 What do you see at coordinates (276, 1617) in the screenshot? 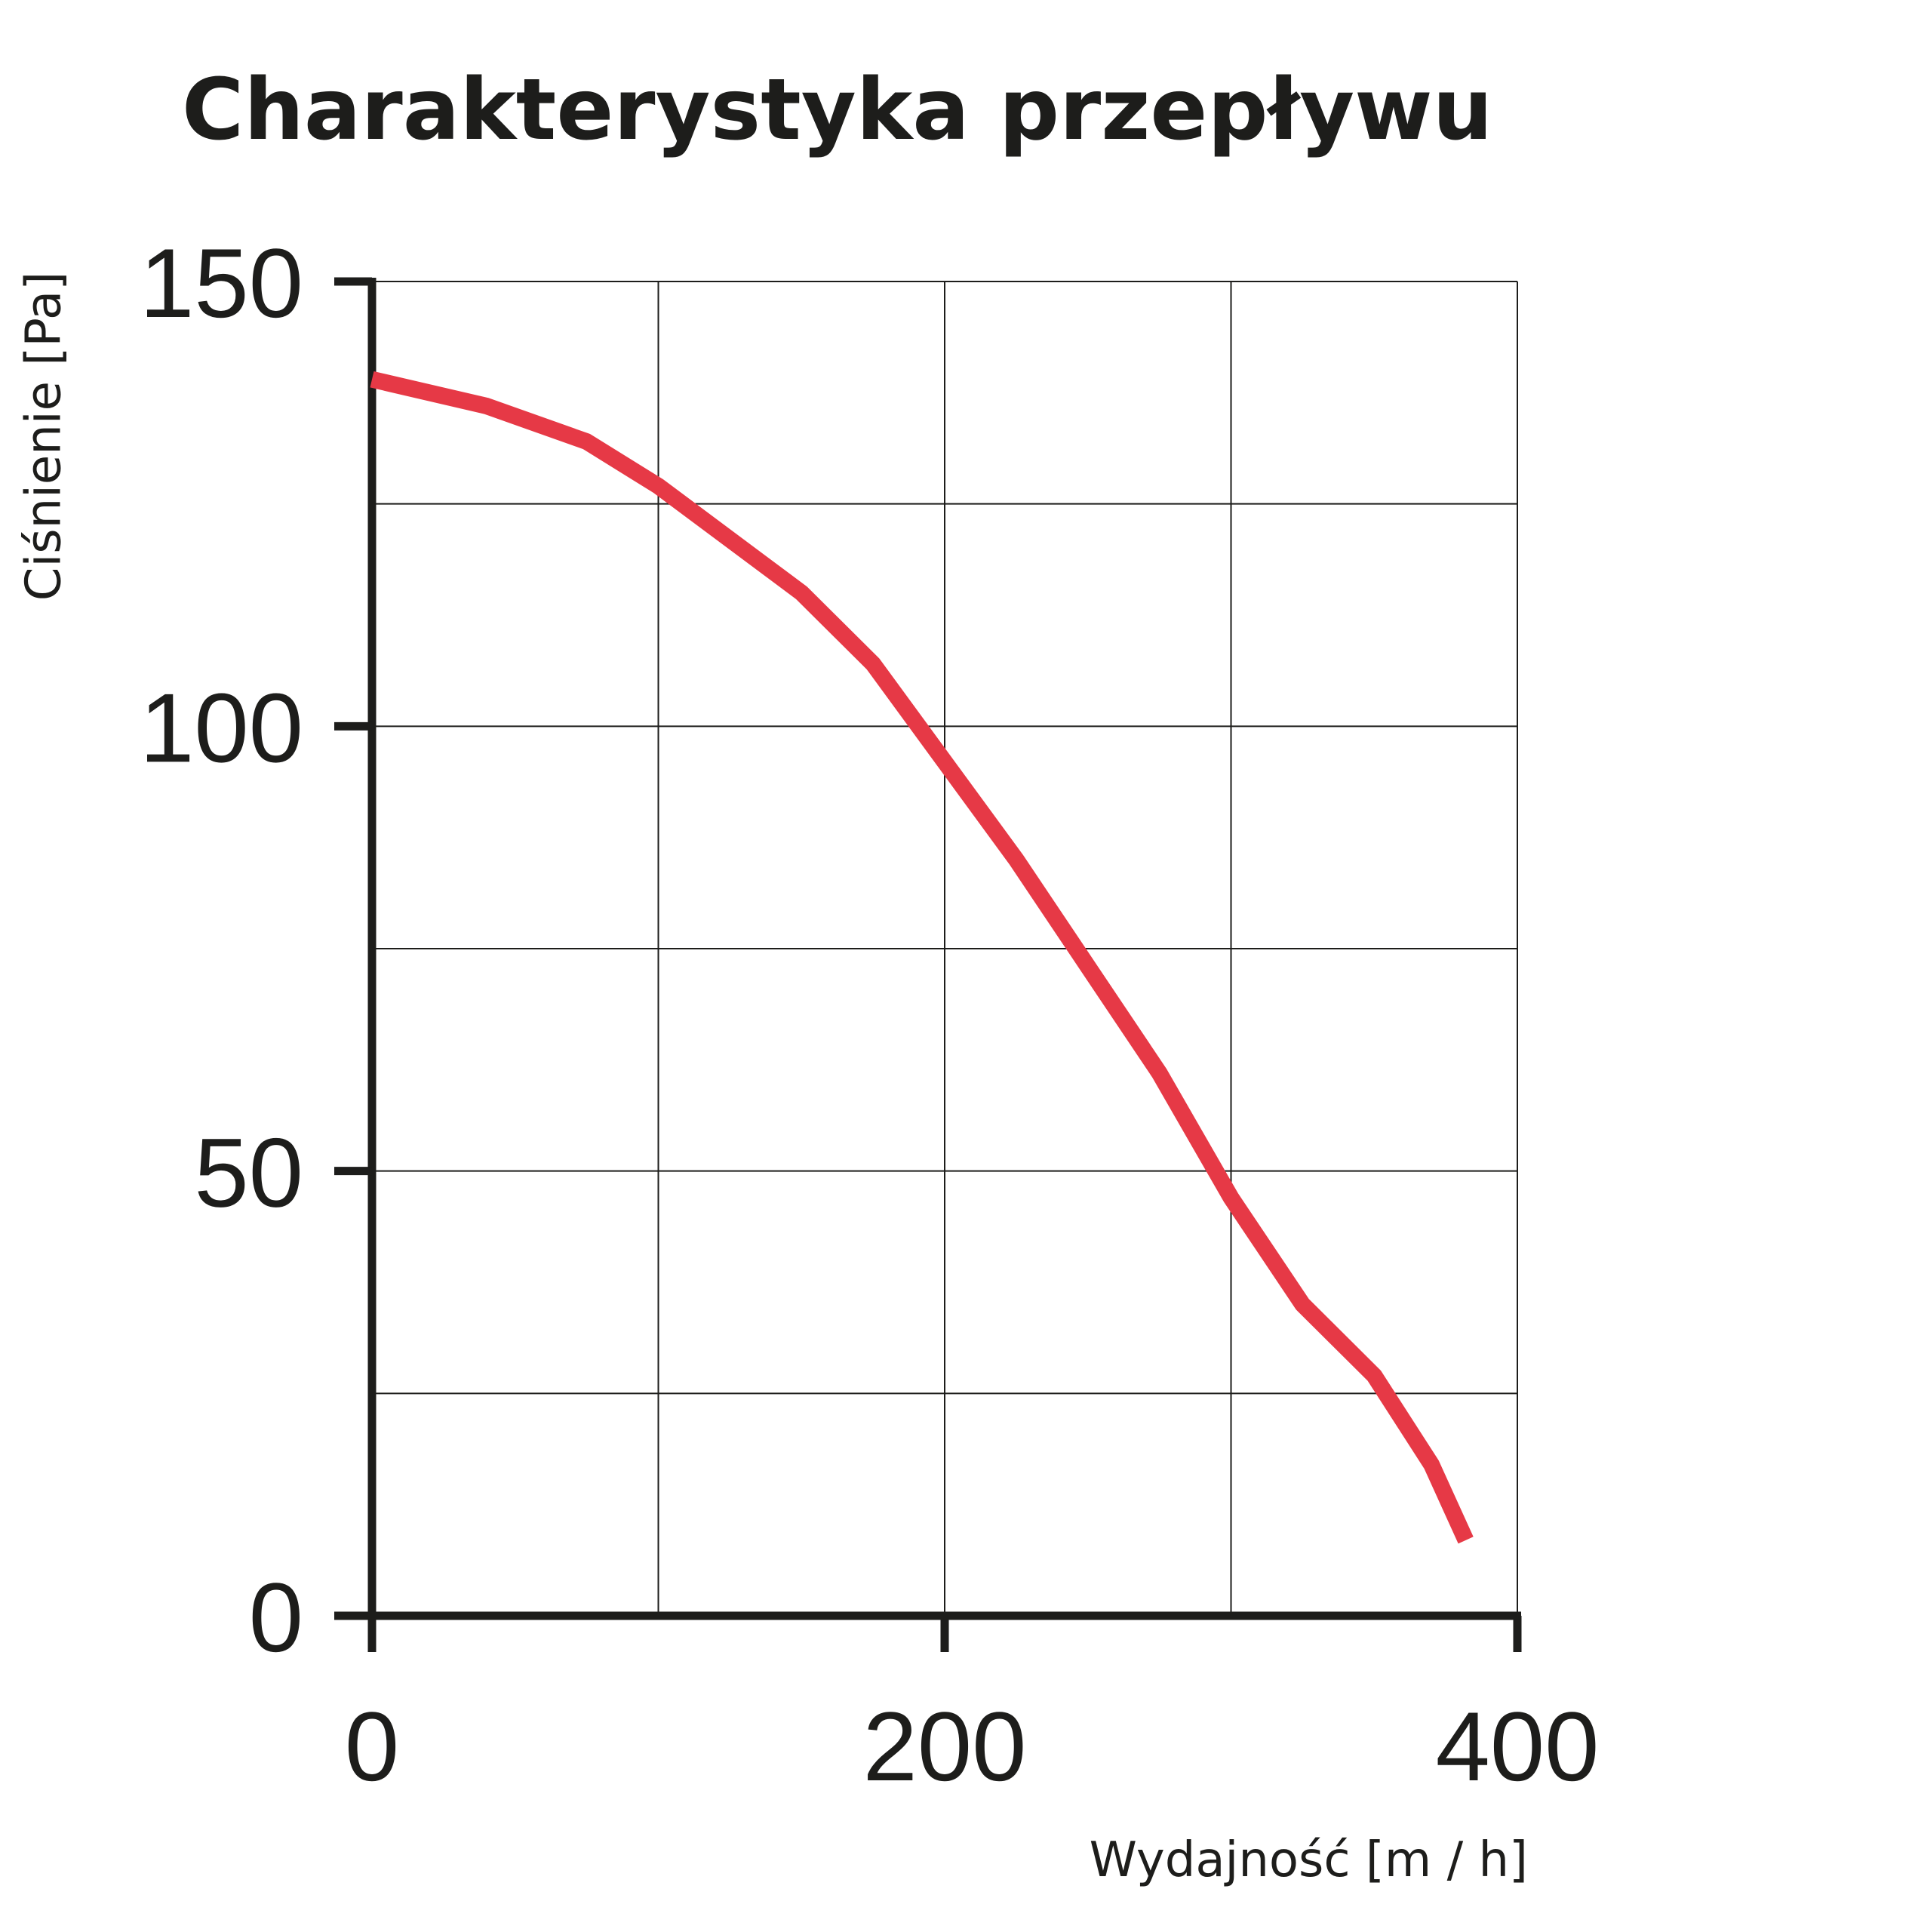
I see `y-tick-label: 0` at bounding box center [276, 1617].